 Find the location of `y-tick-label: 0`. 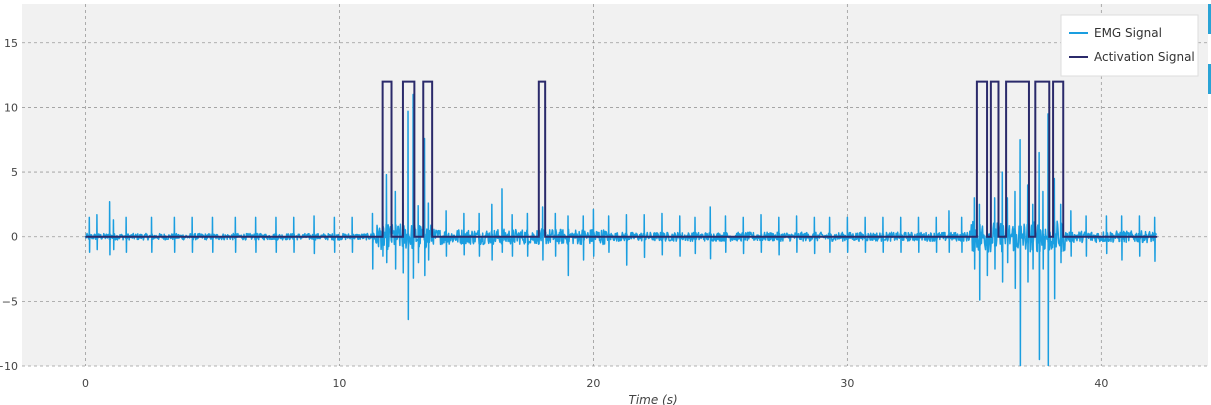

y-tick-label: 0 is located at coordinates (14, 237).